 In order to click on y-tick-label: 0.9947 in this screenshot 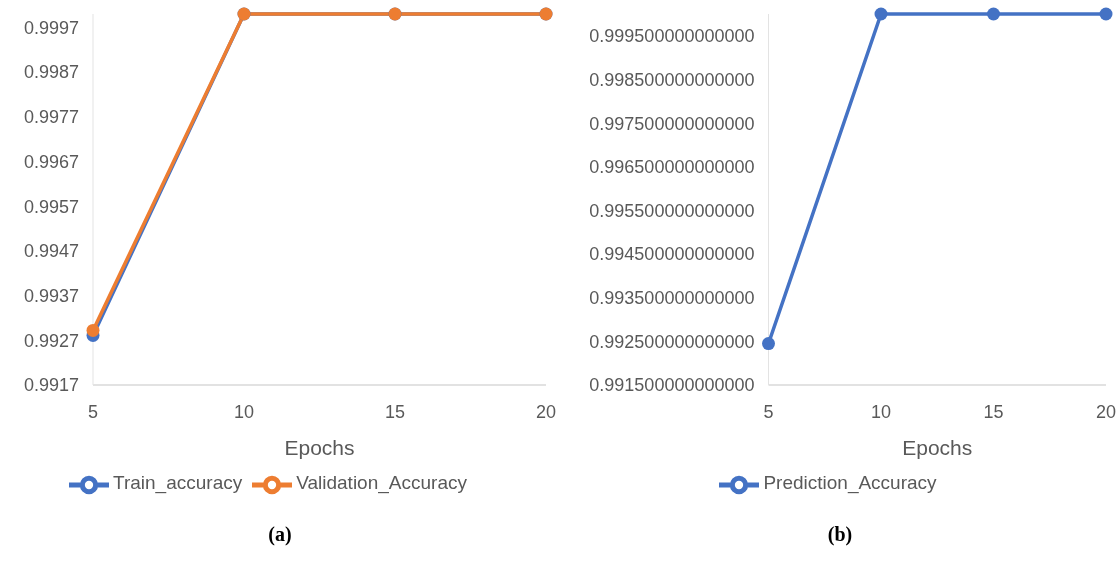, I will do `click(51, 251)`.